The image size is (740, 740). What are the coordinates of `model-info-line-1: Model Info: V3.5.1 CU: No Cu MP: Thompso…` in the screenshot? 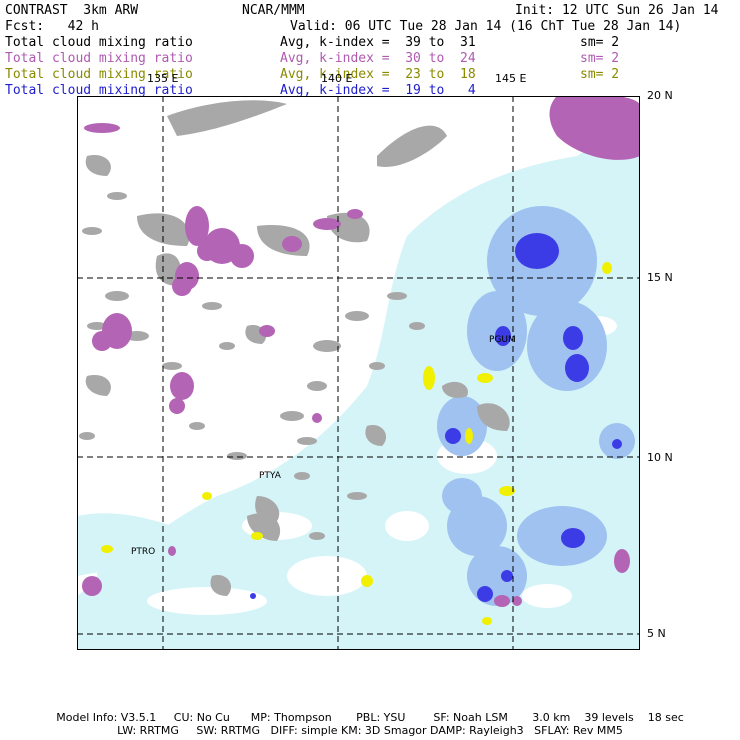 It's located at (370, 717).